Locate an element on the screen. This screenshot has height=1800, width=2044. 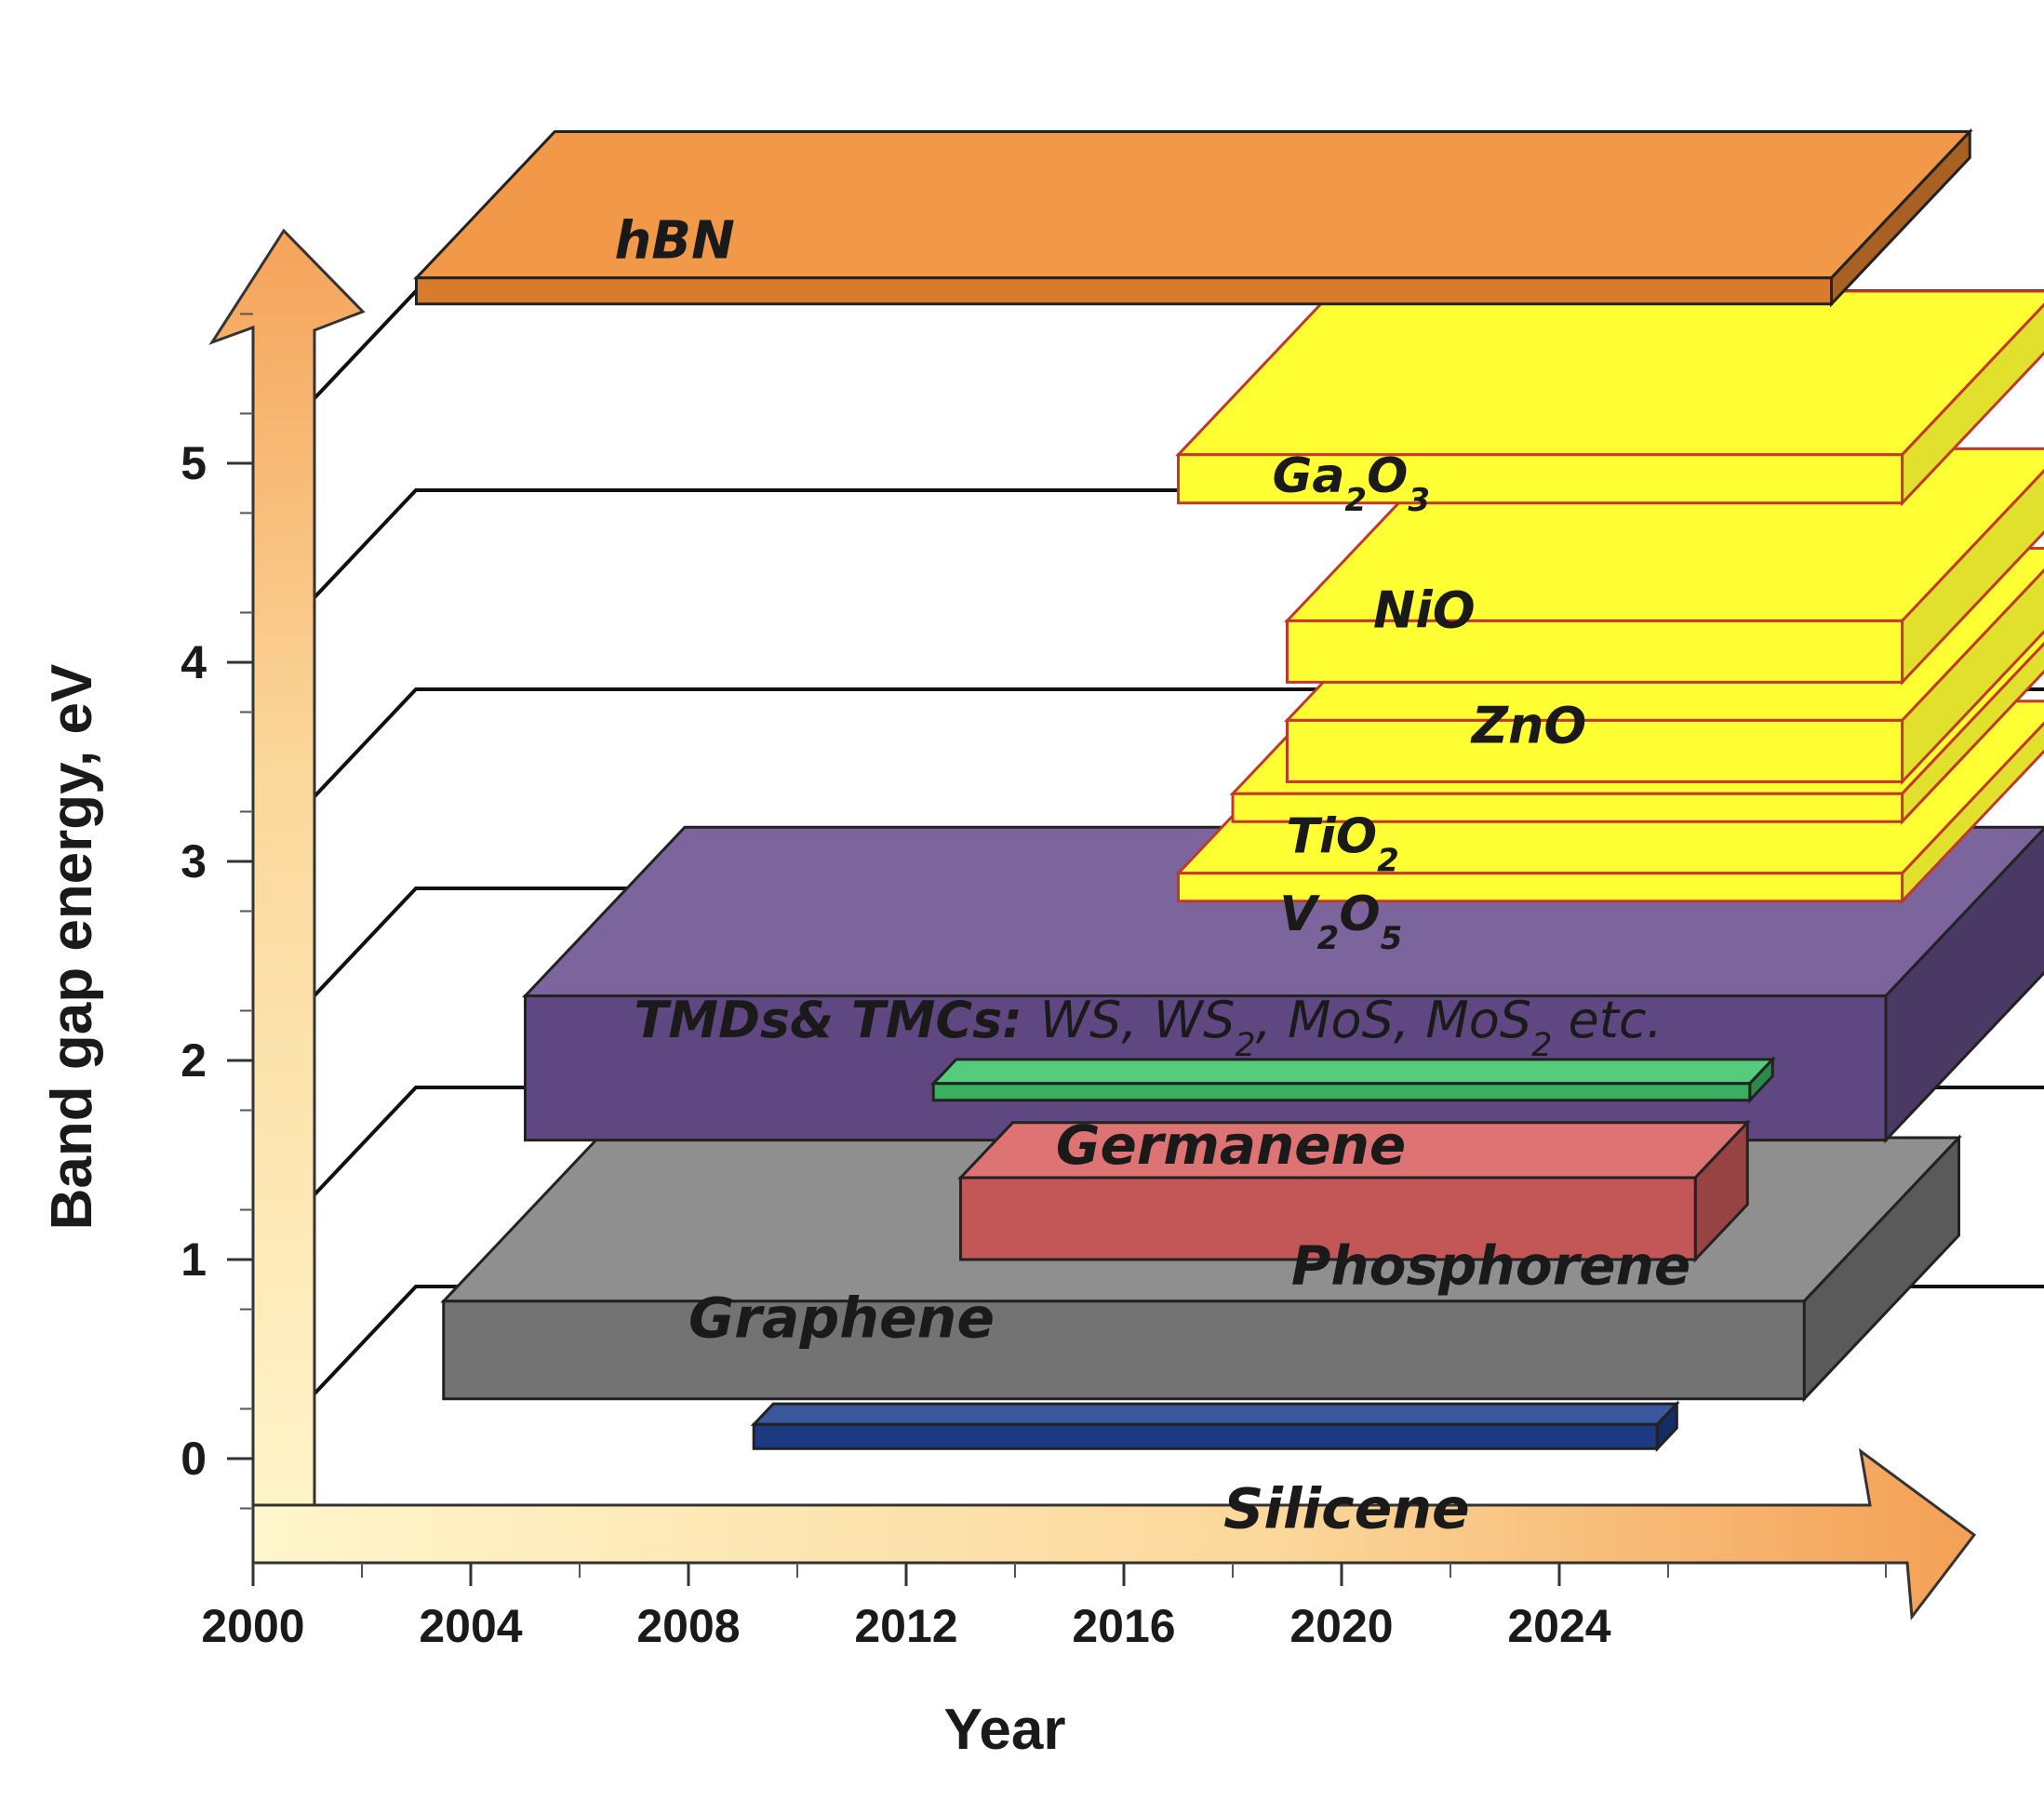
y-axis-arrow is located at coordinates (287, 896).